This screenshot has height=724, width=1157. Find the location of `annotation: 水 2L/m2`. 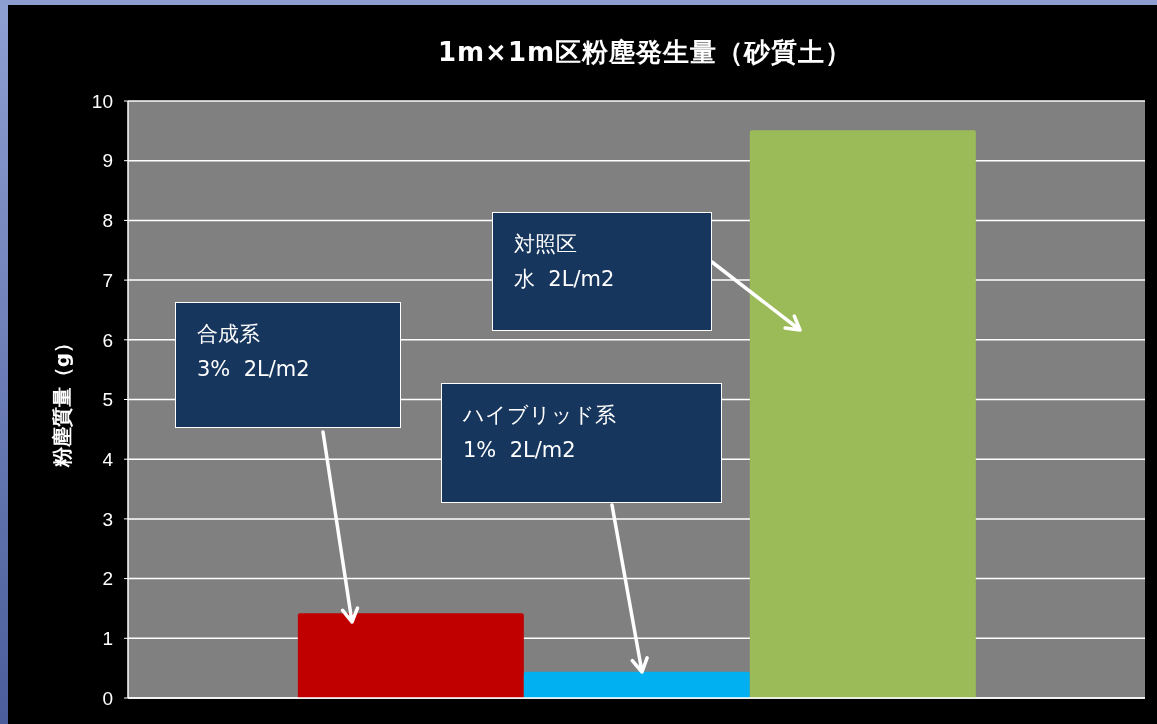

annotation: 水 2L/m2 is located at coordinates (564, 279).